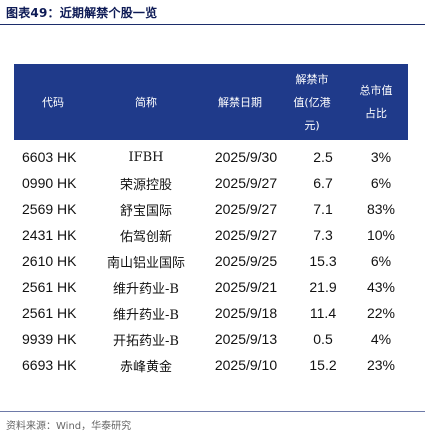 This screenshot has height=434, width=425. I want to click on cell-ratio: 43%, so click(381, 287).